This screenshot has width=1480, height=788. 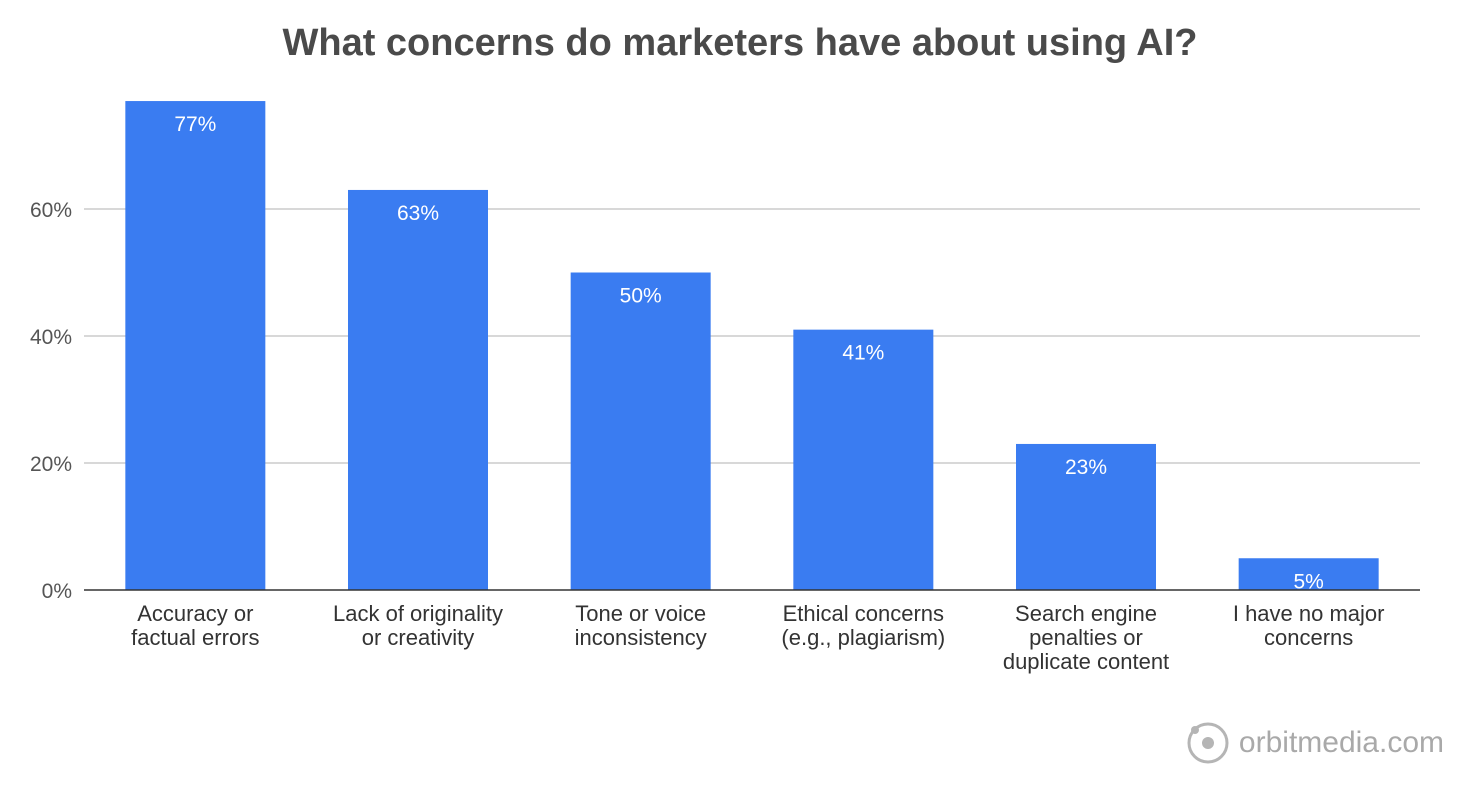 I want to click on y-tick-label: 0%, so click(x=57, y=591).